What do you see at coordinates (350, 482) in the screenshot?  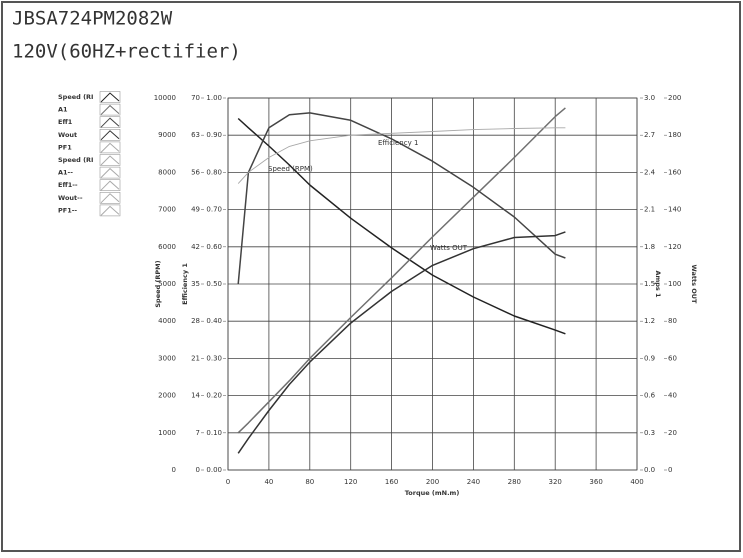 I see `x-tick-label: 120` at bounding box center [350, 482].